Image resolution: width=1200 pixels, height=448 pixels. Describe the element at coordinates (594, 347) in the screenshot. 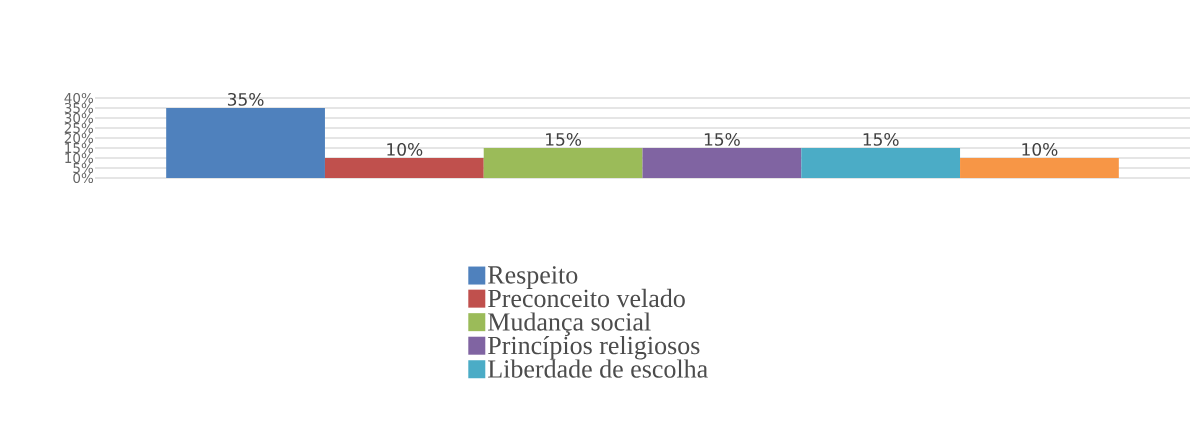

I see `legend-label: Princípios religiosos` at that location.